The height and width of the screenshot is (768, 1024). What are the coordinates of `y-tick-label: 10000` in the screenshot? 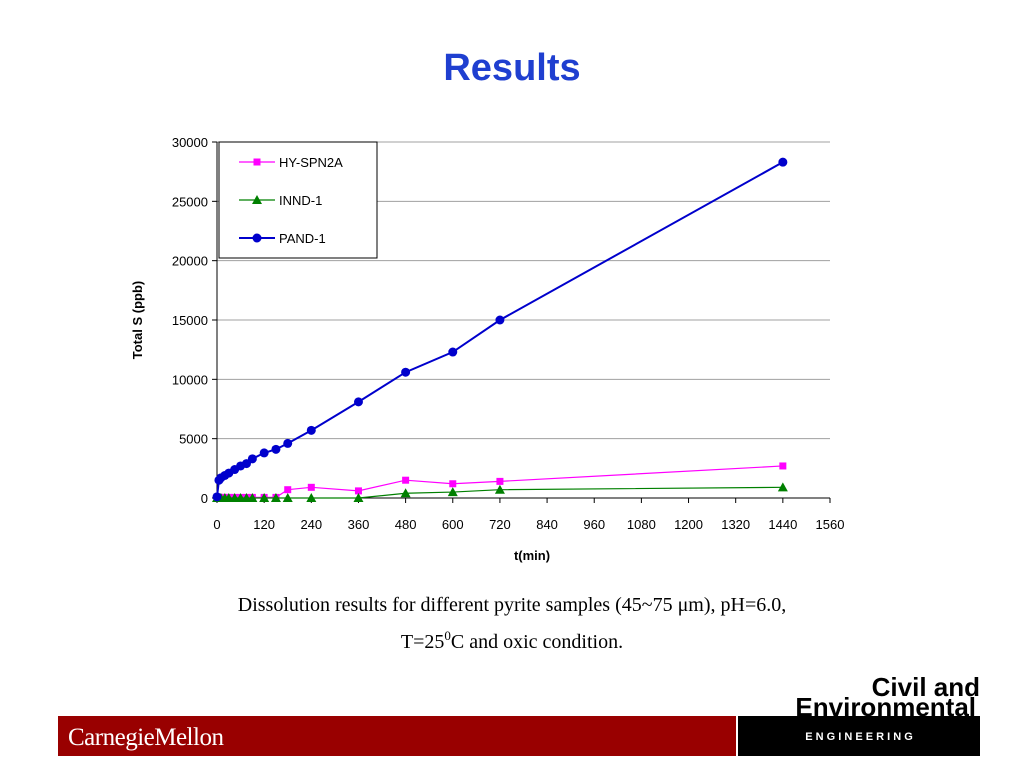 It's located at (190, 379).